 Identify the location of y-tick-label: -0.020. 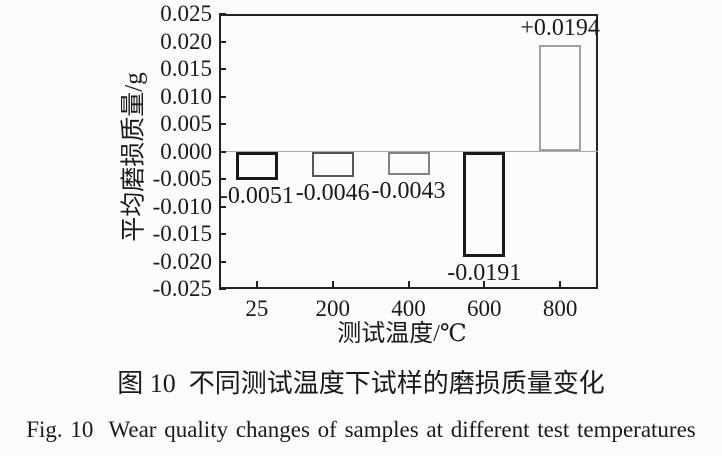
(182, 261).